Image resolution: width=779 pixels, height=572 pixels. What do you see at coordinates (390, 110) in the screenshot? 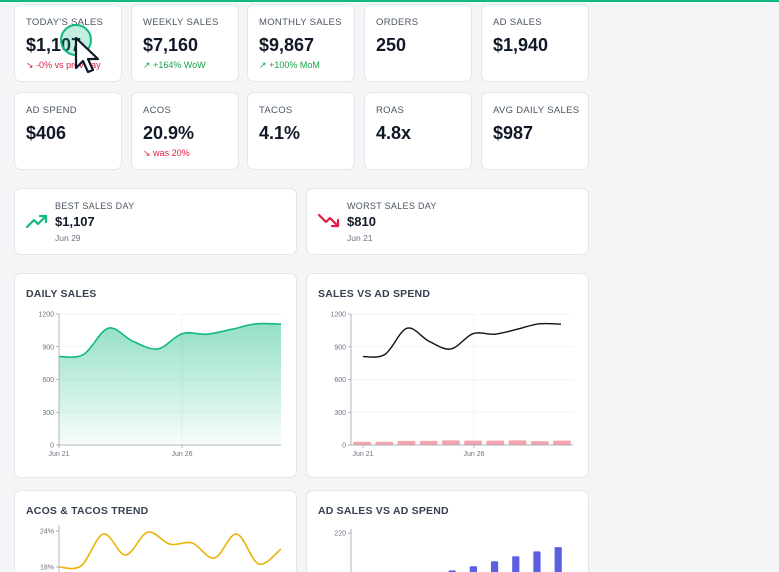
I see `kpi-label: ROAS` at bounding box center [390, 110].